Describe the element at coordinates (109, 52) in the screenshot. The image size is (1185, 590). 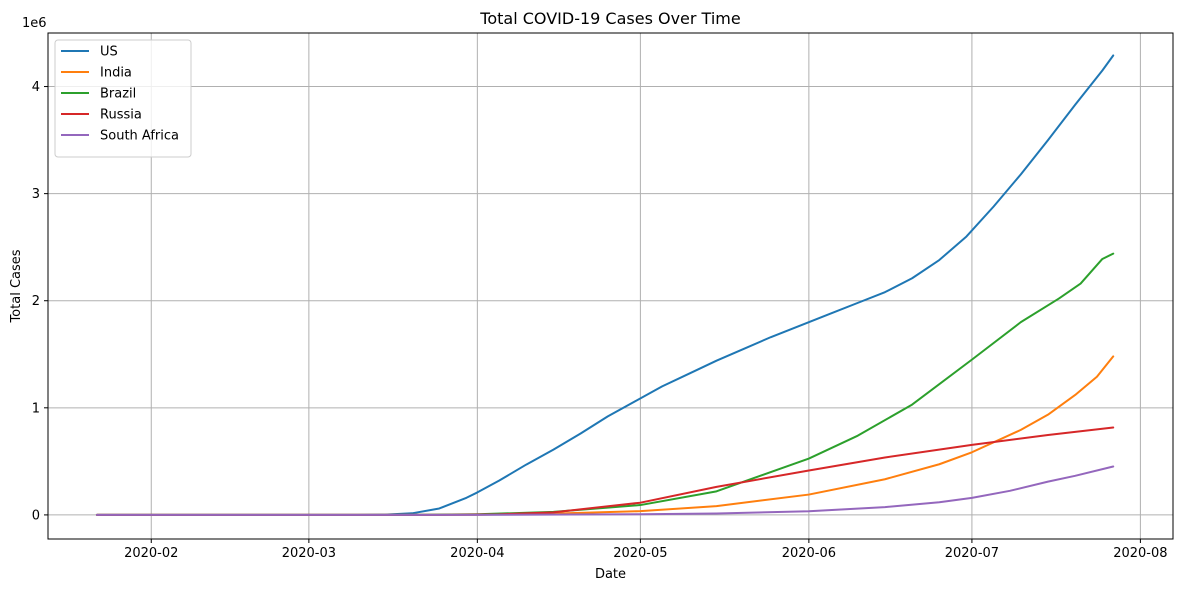
I see `legend-label-us: US` at that location.